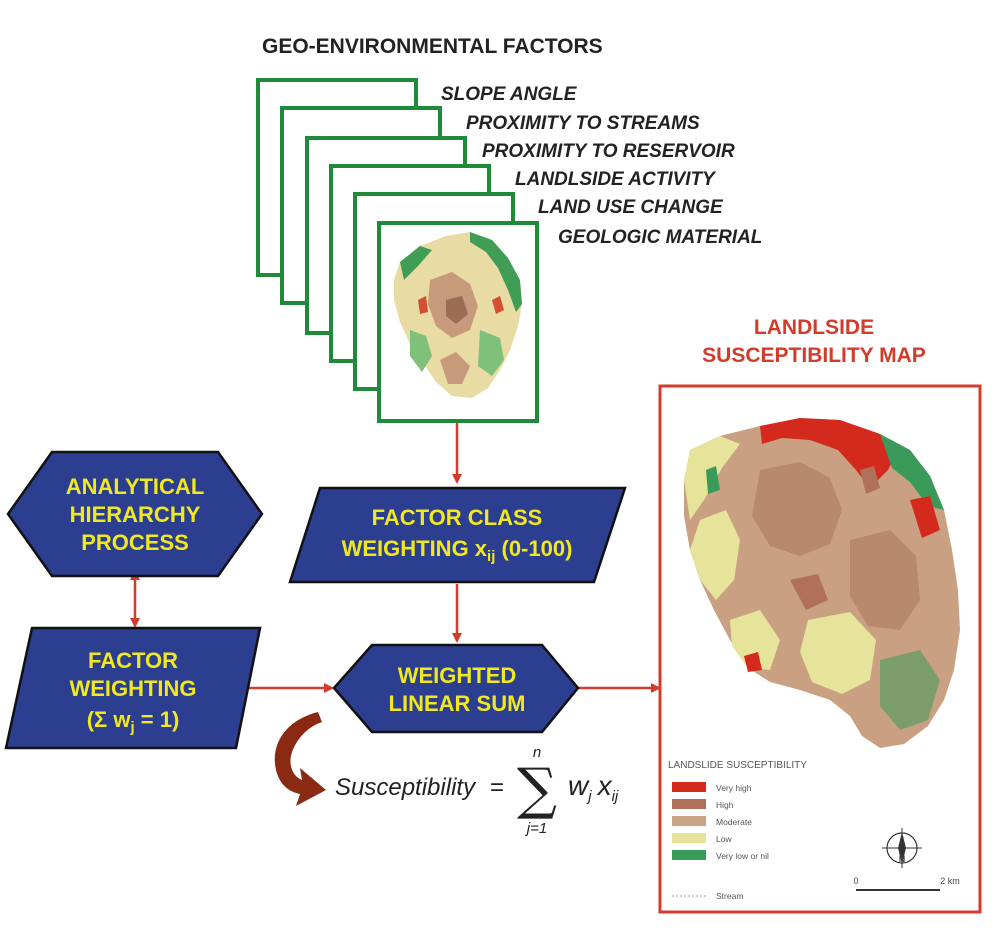 The width and height of the screenshot is (1006, 930). I want to click on formula-equals: =, so click(497, 787).